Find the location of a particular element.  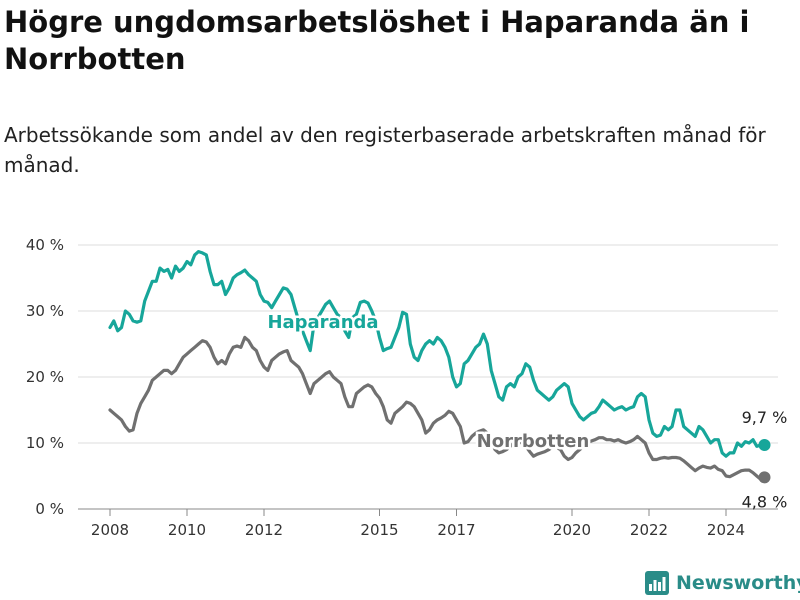

y-tick-label: 20 % is located at coordinates (45, 377).